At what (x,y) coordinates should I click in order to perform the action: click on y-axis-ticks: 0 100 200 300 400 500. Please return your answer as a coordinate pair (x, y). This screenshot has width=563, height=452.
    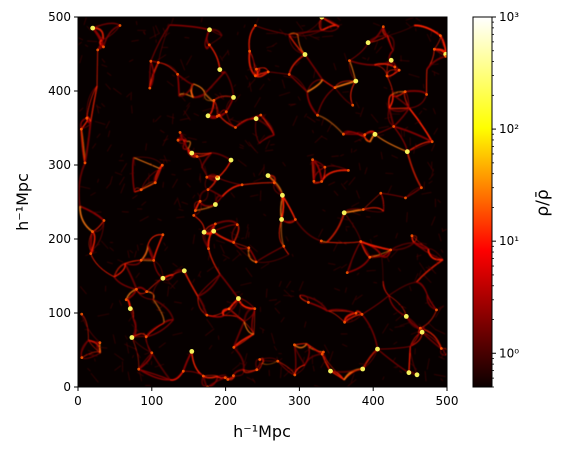
    Looking at the image, I should click on (63, 202).